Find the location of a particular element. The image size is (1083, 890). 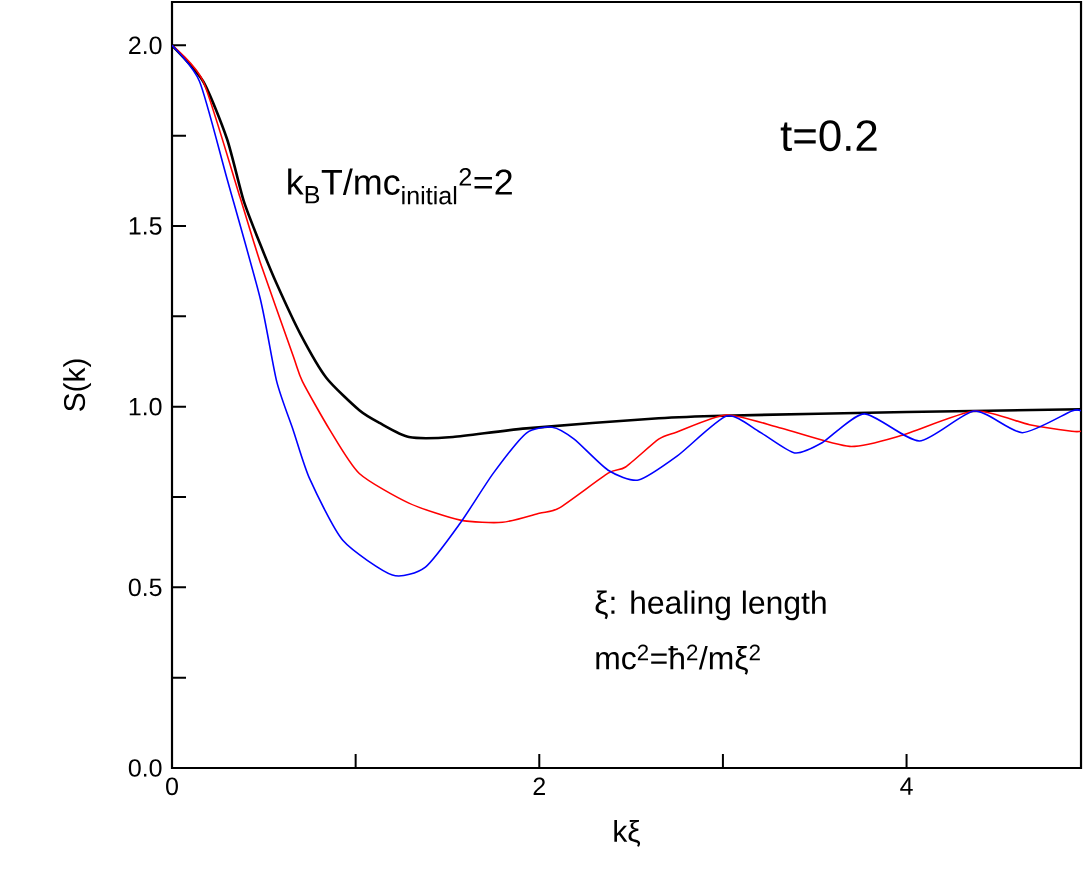

x-axis-title: kξ is located at coordinates (627, 833).